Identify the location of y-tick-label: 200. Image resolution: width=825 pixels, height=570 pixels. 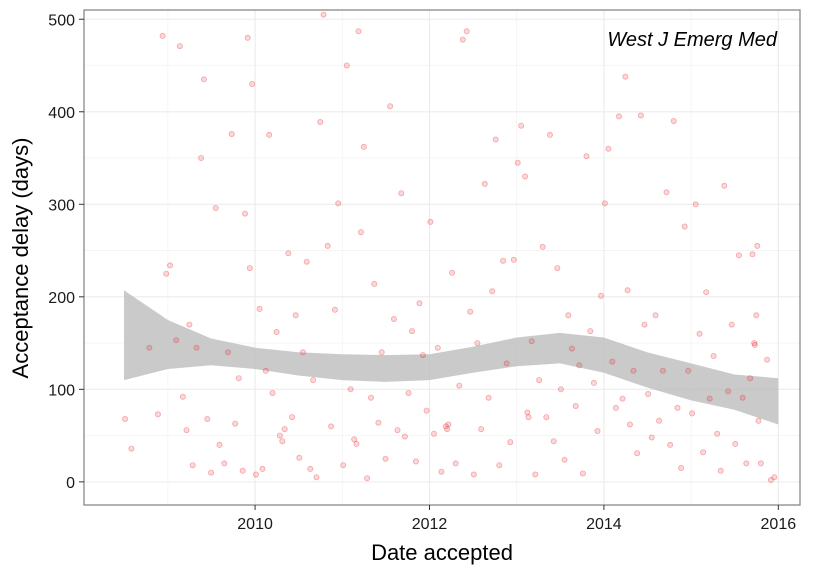
(61, 298).